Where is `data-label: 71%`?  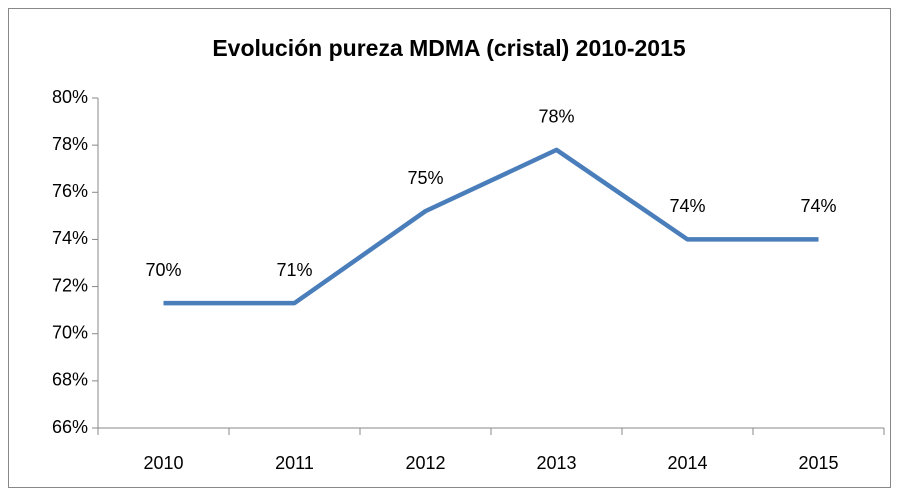 data-label: 71% is located at coordinates (294, 270).